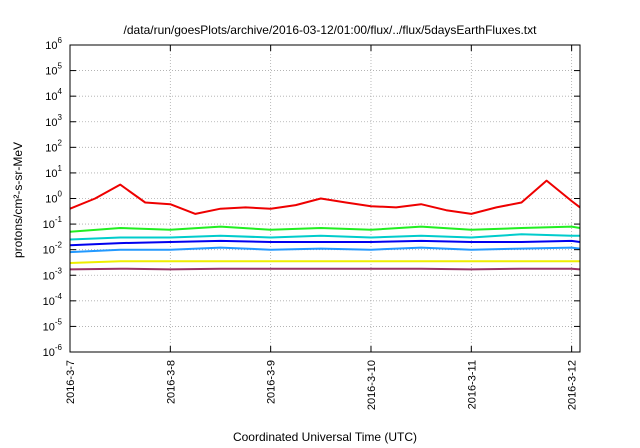  Describe the element at coordinates (53, 351) in the screenshot. I see `y-tick-label: 10⁻⁶` at that location.